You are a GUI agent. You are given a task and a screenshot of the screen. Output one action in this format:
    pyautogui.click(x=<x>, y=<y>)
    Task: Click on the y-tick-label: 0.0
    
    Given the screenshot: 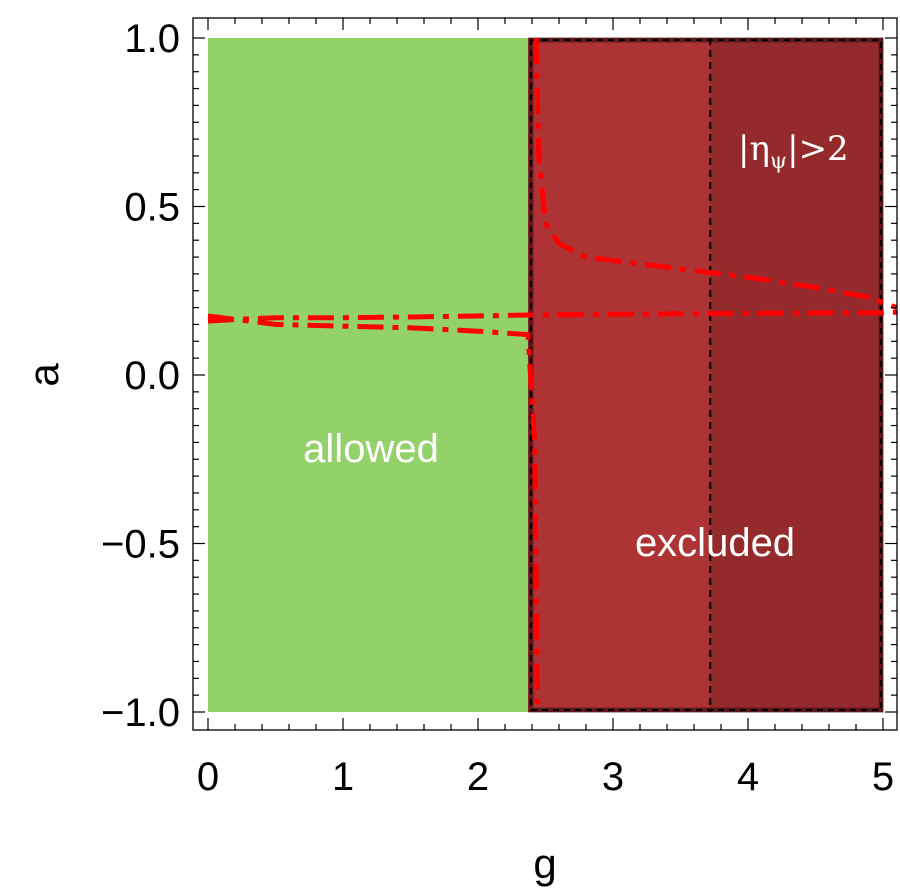 What is the action you would take?
    pyautogui.click(x=152, y=376)
    